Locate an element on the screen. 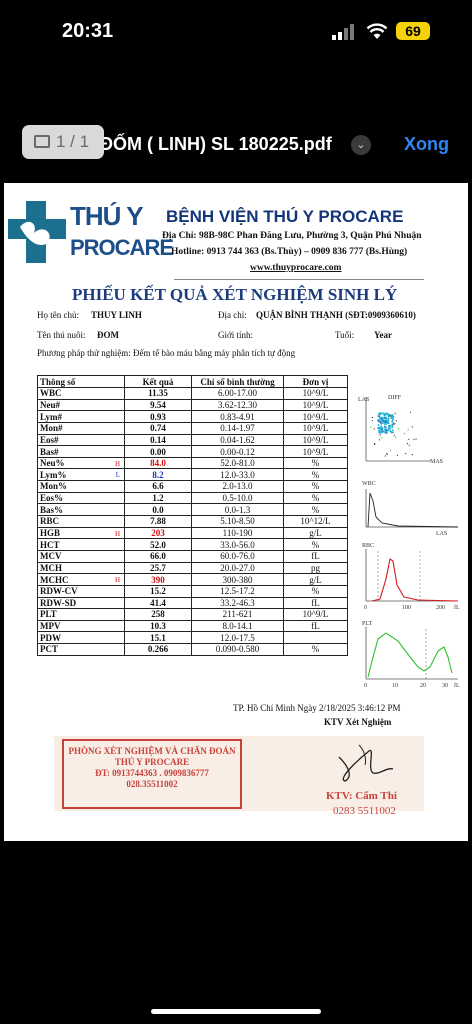 The height and width of the screenshot is (1024, 472). hospital-website: www.thuyprocare.com is located at coordinates (296, 268).